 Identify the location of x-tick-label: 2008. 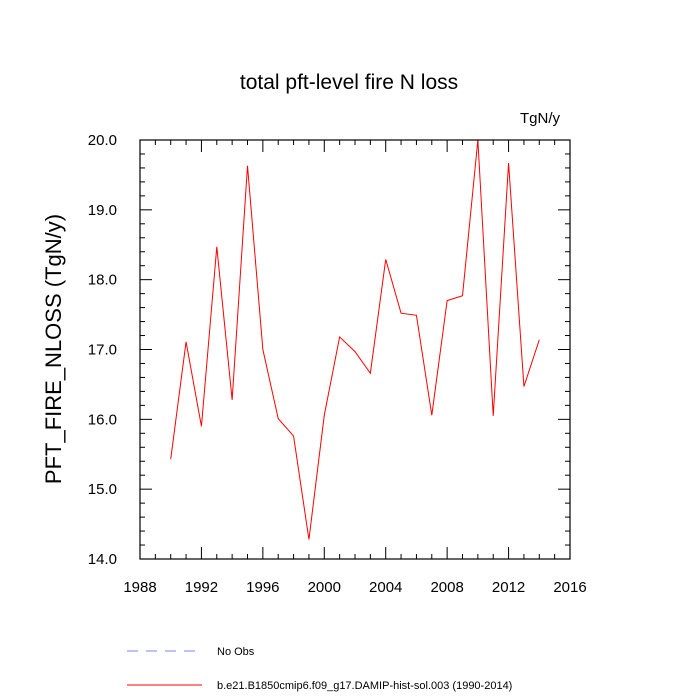
(446, 587).